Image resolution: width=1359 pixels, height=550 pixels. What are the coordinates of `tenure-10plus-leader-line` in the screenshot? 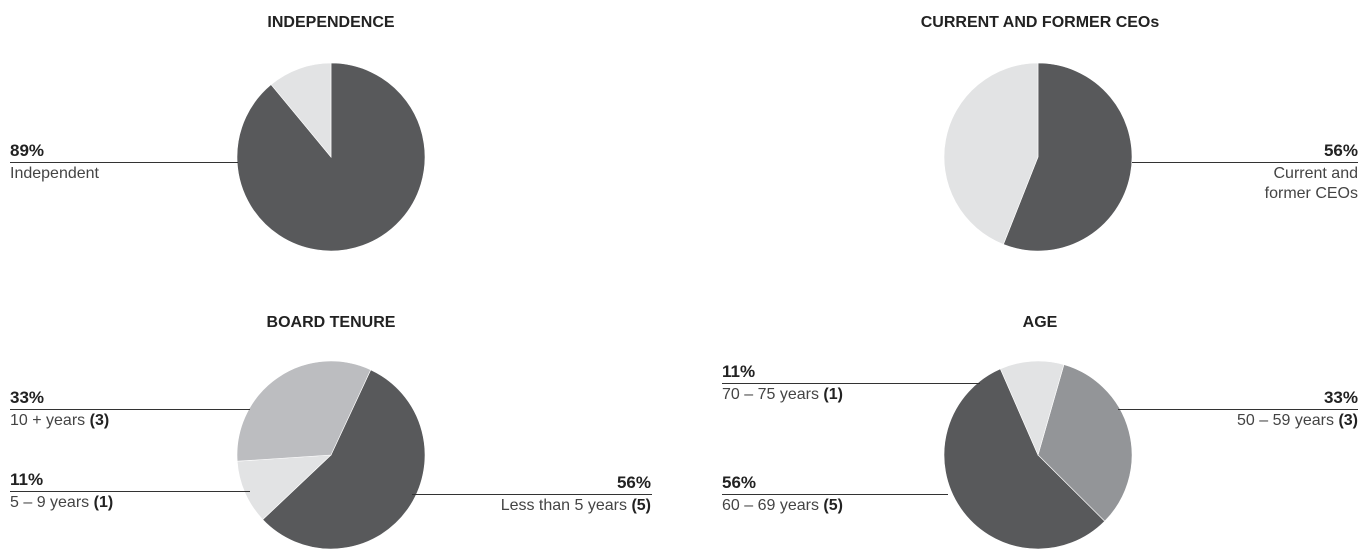 It's located at (130, 409).